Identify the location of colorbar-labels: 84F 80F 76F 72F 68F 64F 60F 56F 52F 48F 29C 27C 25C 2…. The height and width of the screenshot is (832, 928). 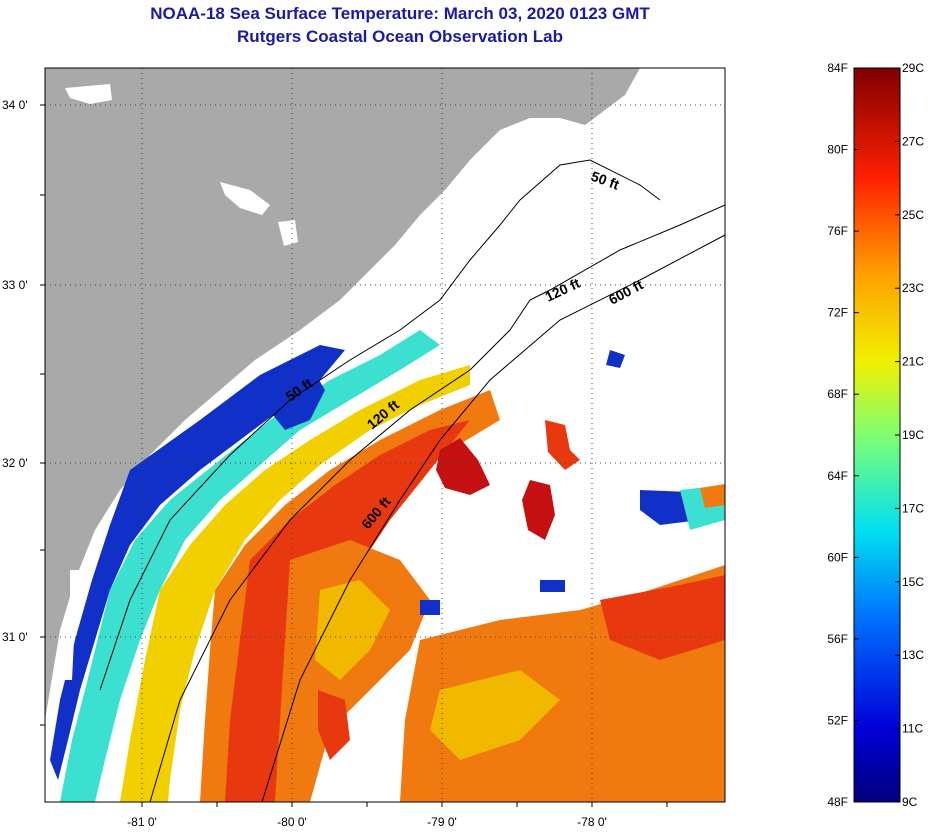
(875, 435).